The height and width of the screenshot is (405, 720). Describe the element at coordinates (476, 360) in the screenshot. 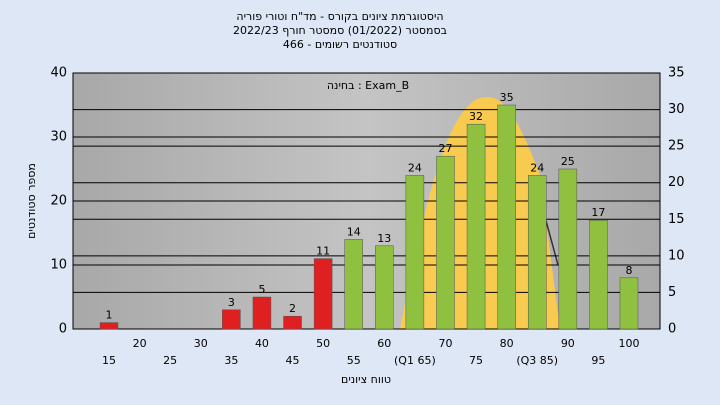

I see `x-tick-label: 75` at that location.